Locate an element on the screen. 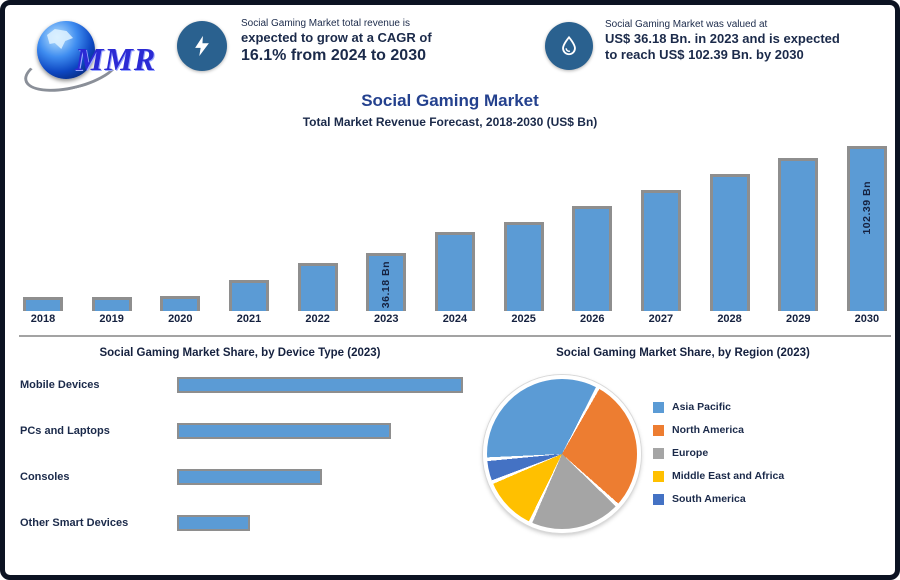 The width and height of the screenshot is (900, 580). device-label: Mobile Devices is located at coordinates (60, 384).